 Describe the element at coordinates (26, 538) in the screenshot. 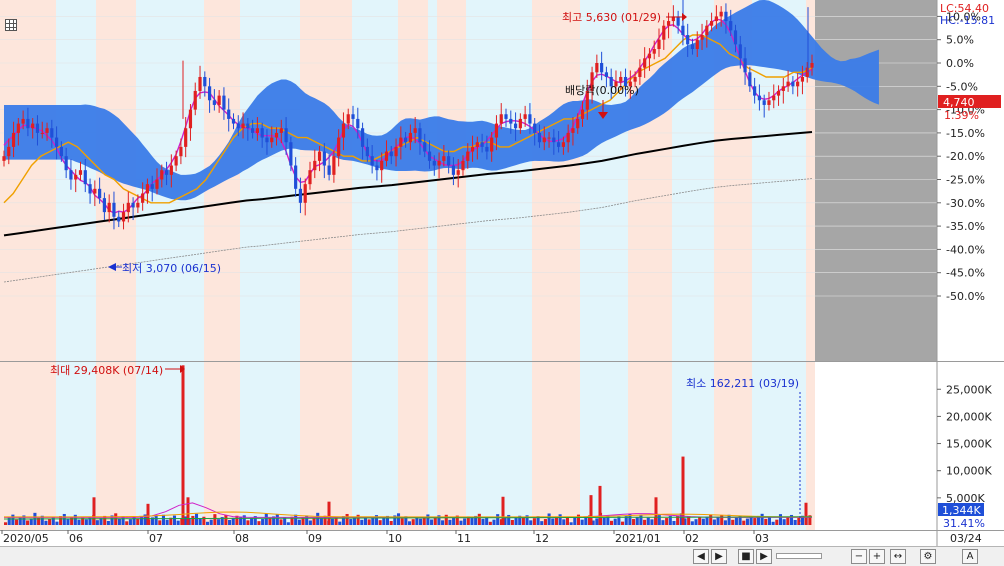

I see `x-tick-0: 2020/05` at that location.